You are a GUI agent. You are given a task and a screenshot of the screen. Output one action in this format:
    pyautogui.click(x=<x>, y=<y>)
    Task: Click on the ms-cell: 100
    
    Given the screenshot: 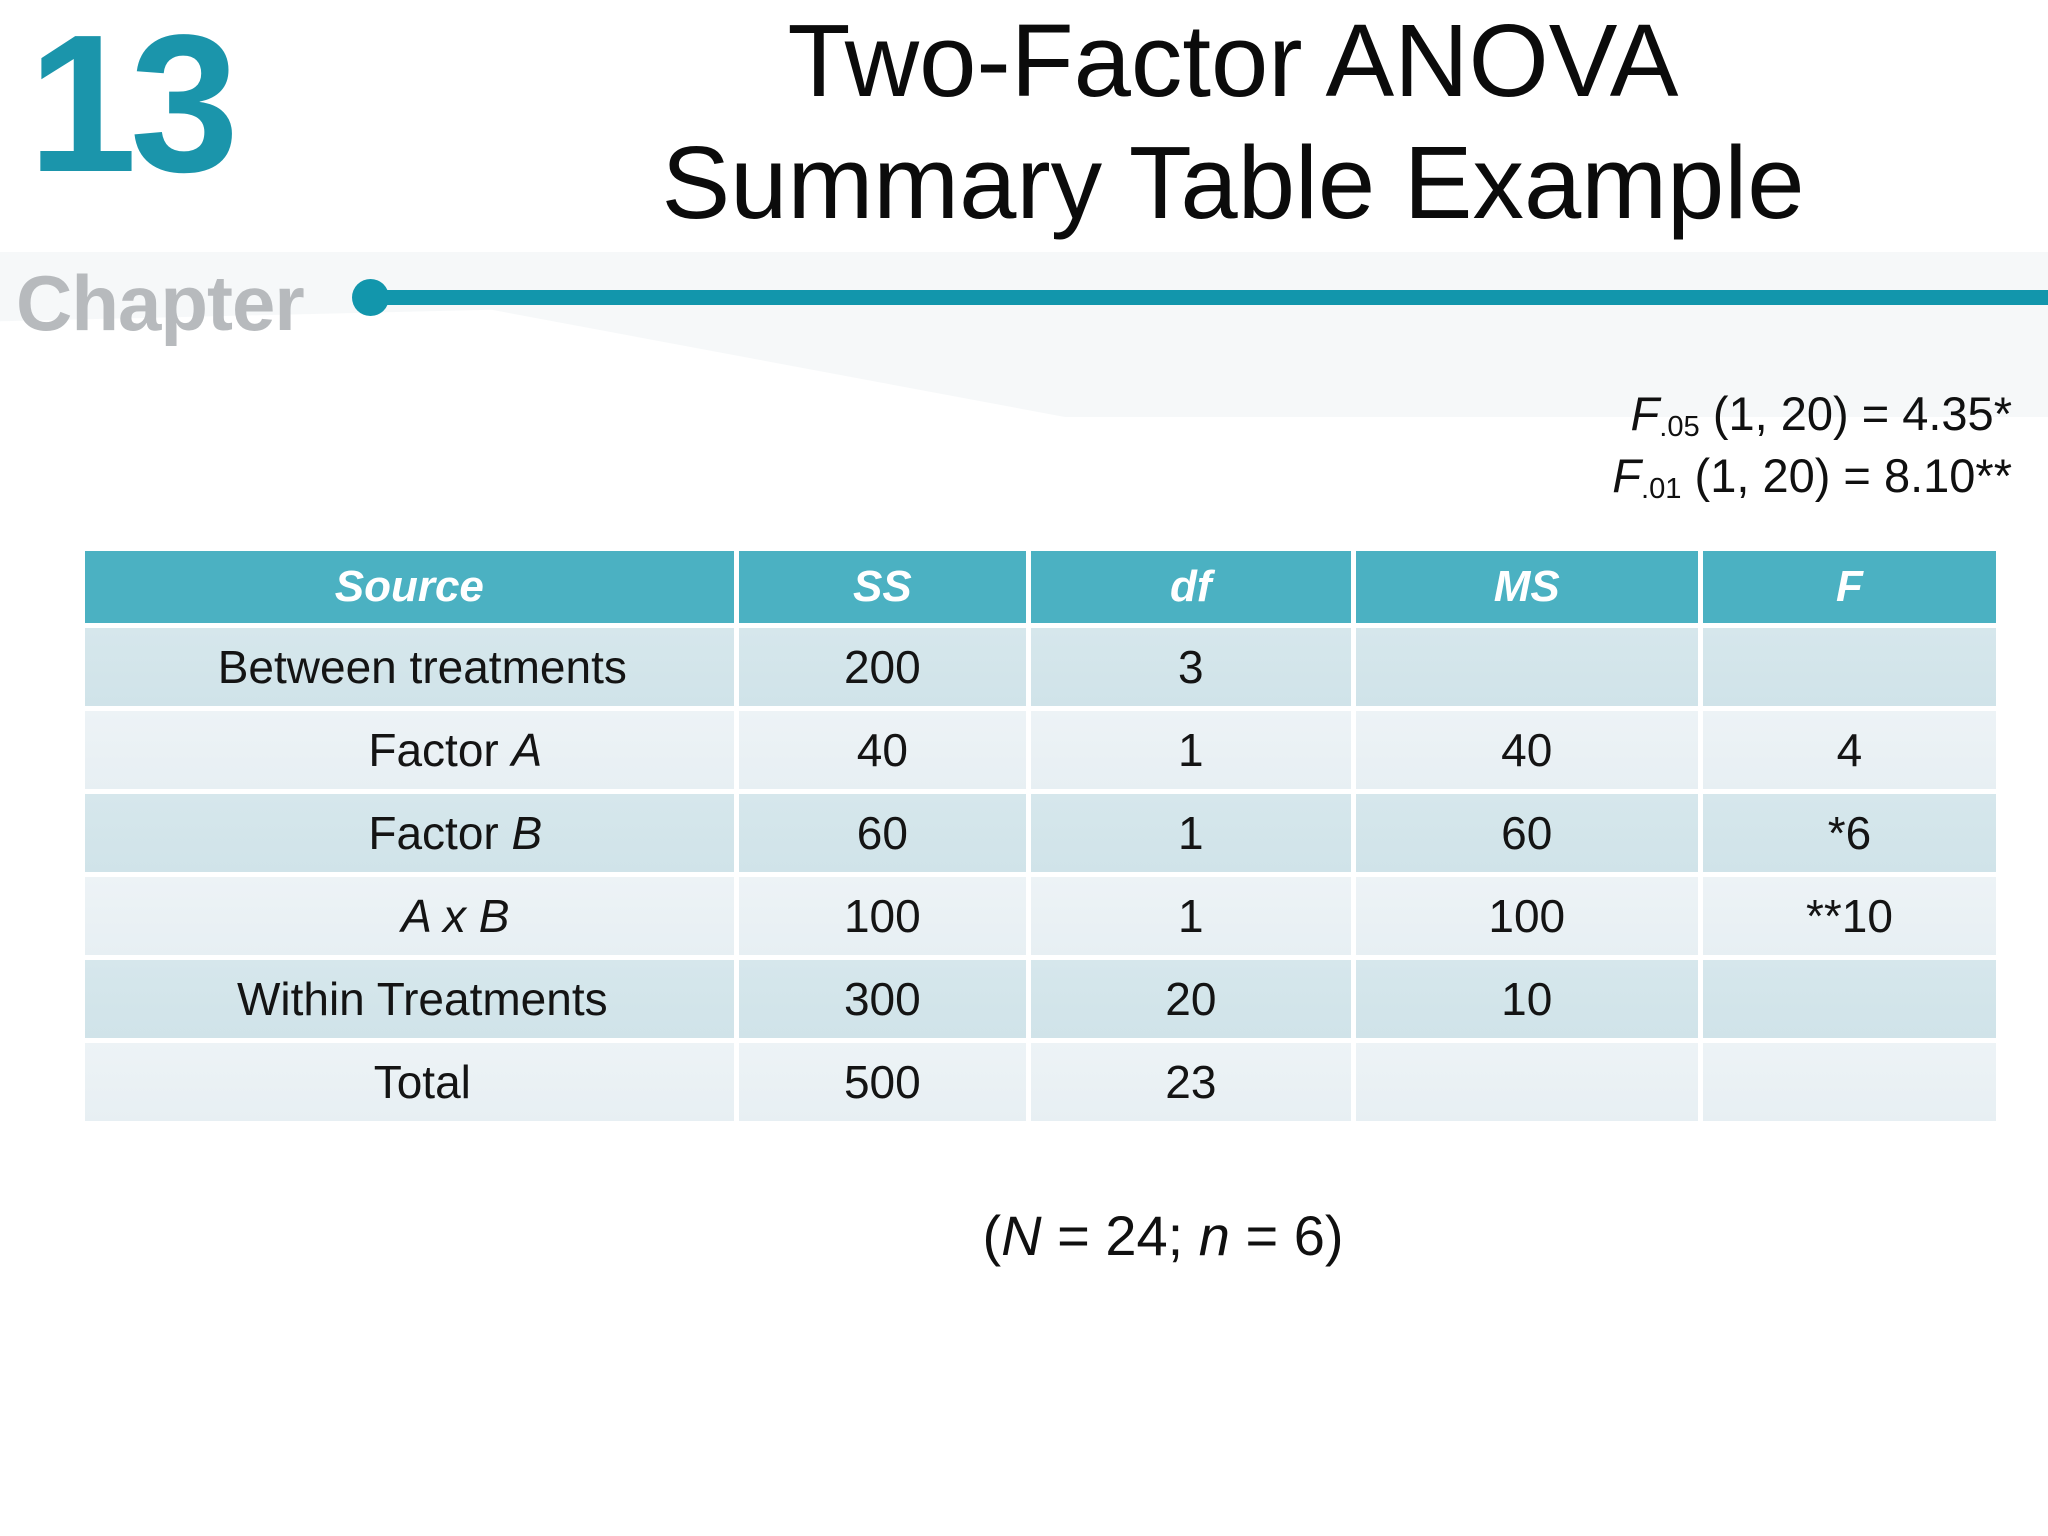 What is the action you would take?
    pyautogui.click(x=1526, y=916)
    